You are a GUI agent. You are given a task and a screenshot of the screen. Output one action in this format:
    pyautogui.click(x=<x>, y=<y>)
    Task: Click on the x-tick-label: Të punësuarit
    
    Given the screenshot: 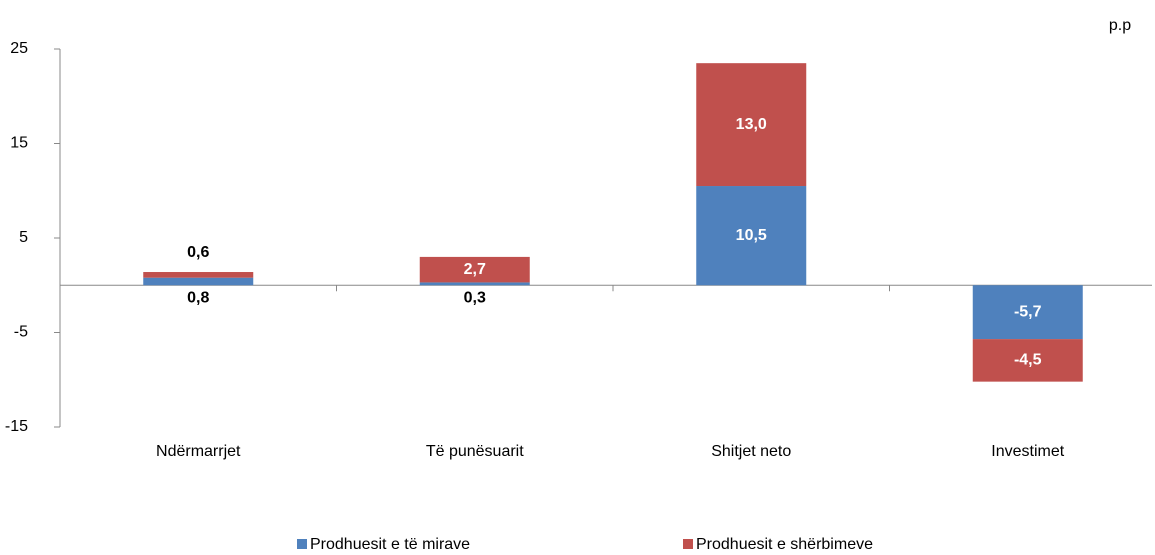 What is the action you would take?
    pyautogui.click(x=475, y=451)
    